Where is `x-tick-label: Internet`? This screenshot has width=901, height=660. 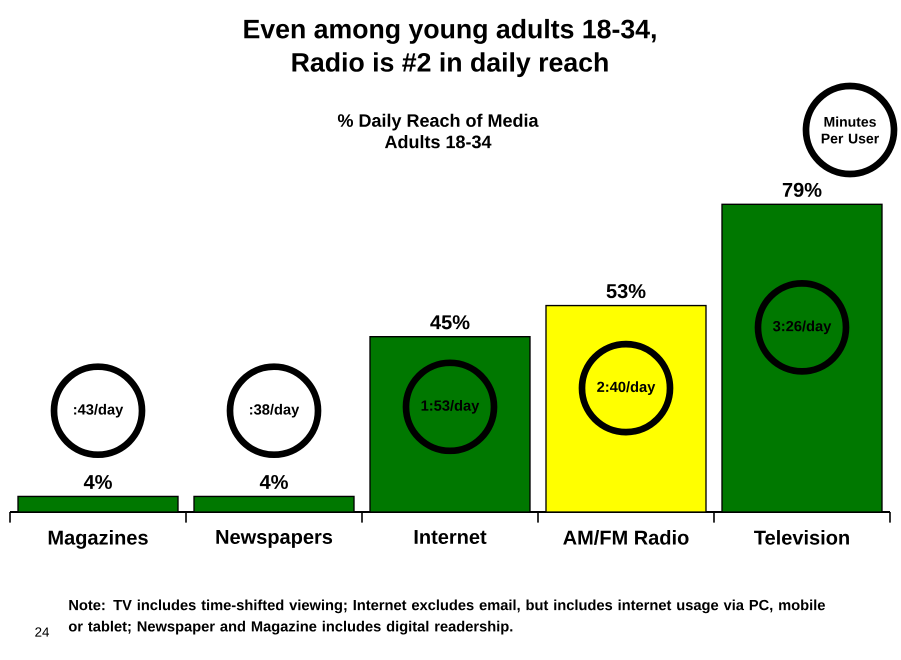
x-tick-label: Internet is located at coordinates (450, 537).